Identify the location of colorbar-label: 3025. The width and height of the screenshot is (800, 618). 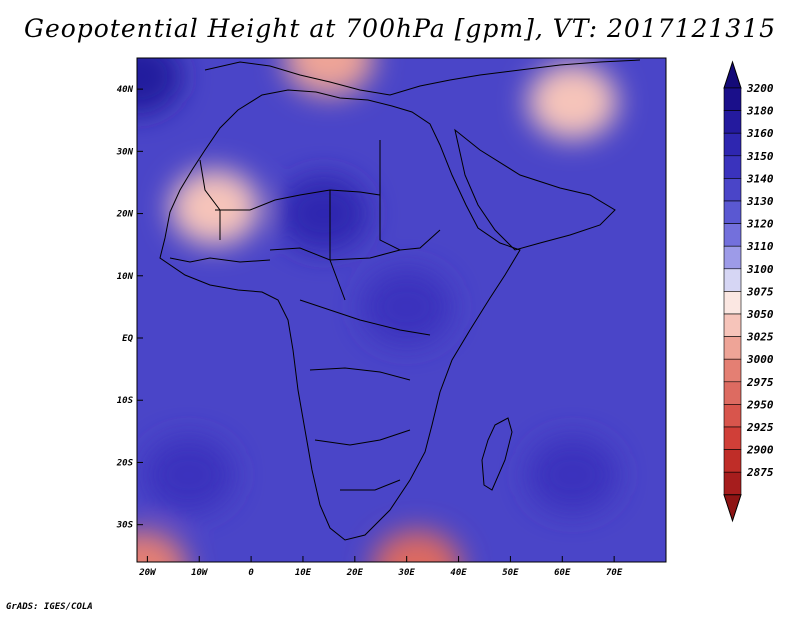
(760, 337).